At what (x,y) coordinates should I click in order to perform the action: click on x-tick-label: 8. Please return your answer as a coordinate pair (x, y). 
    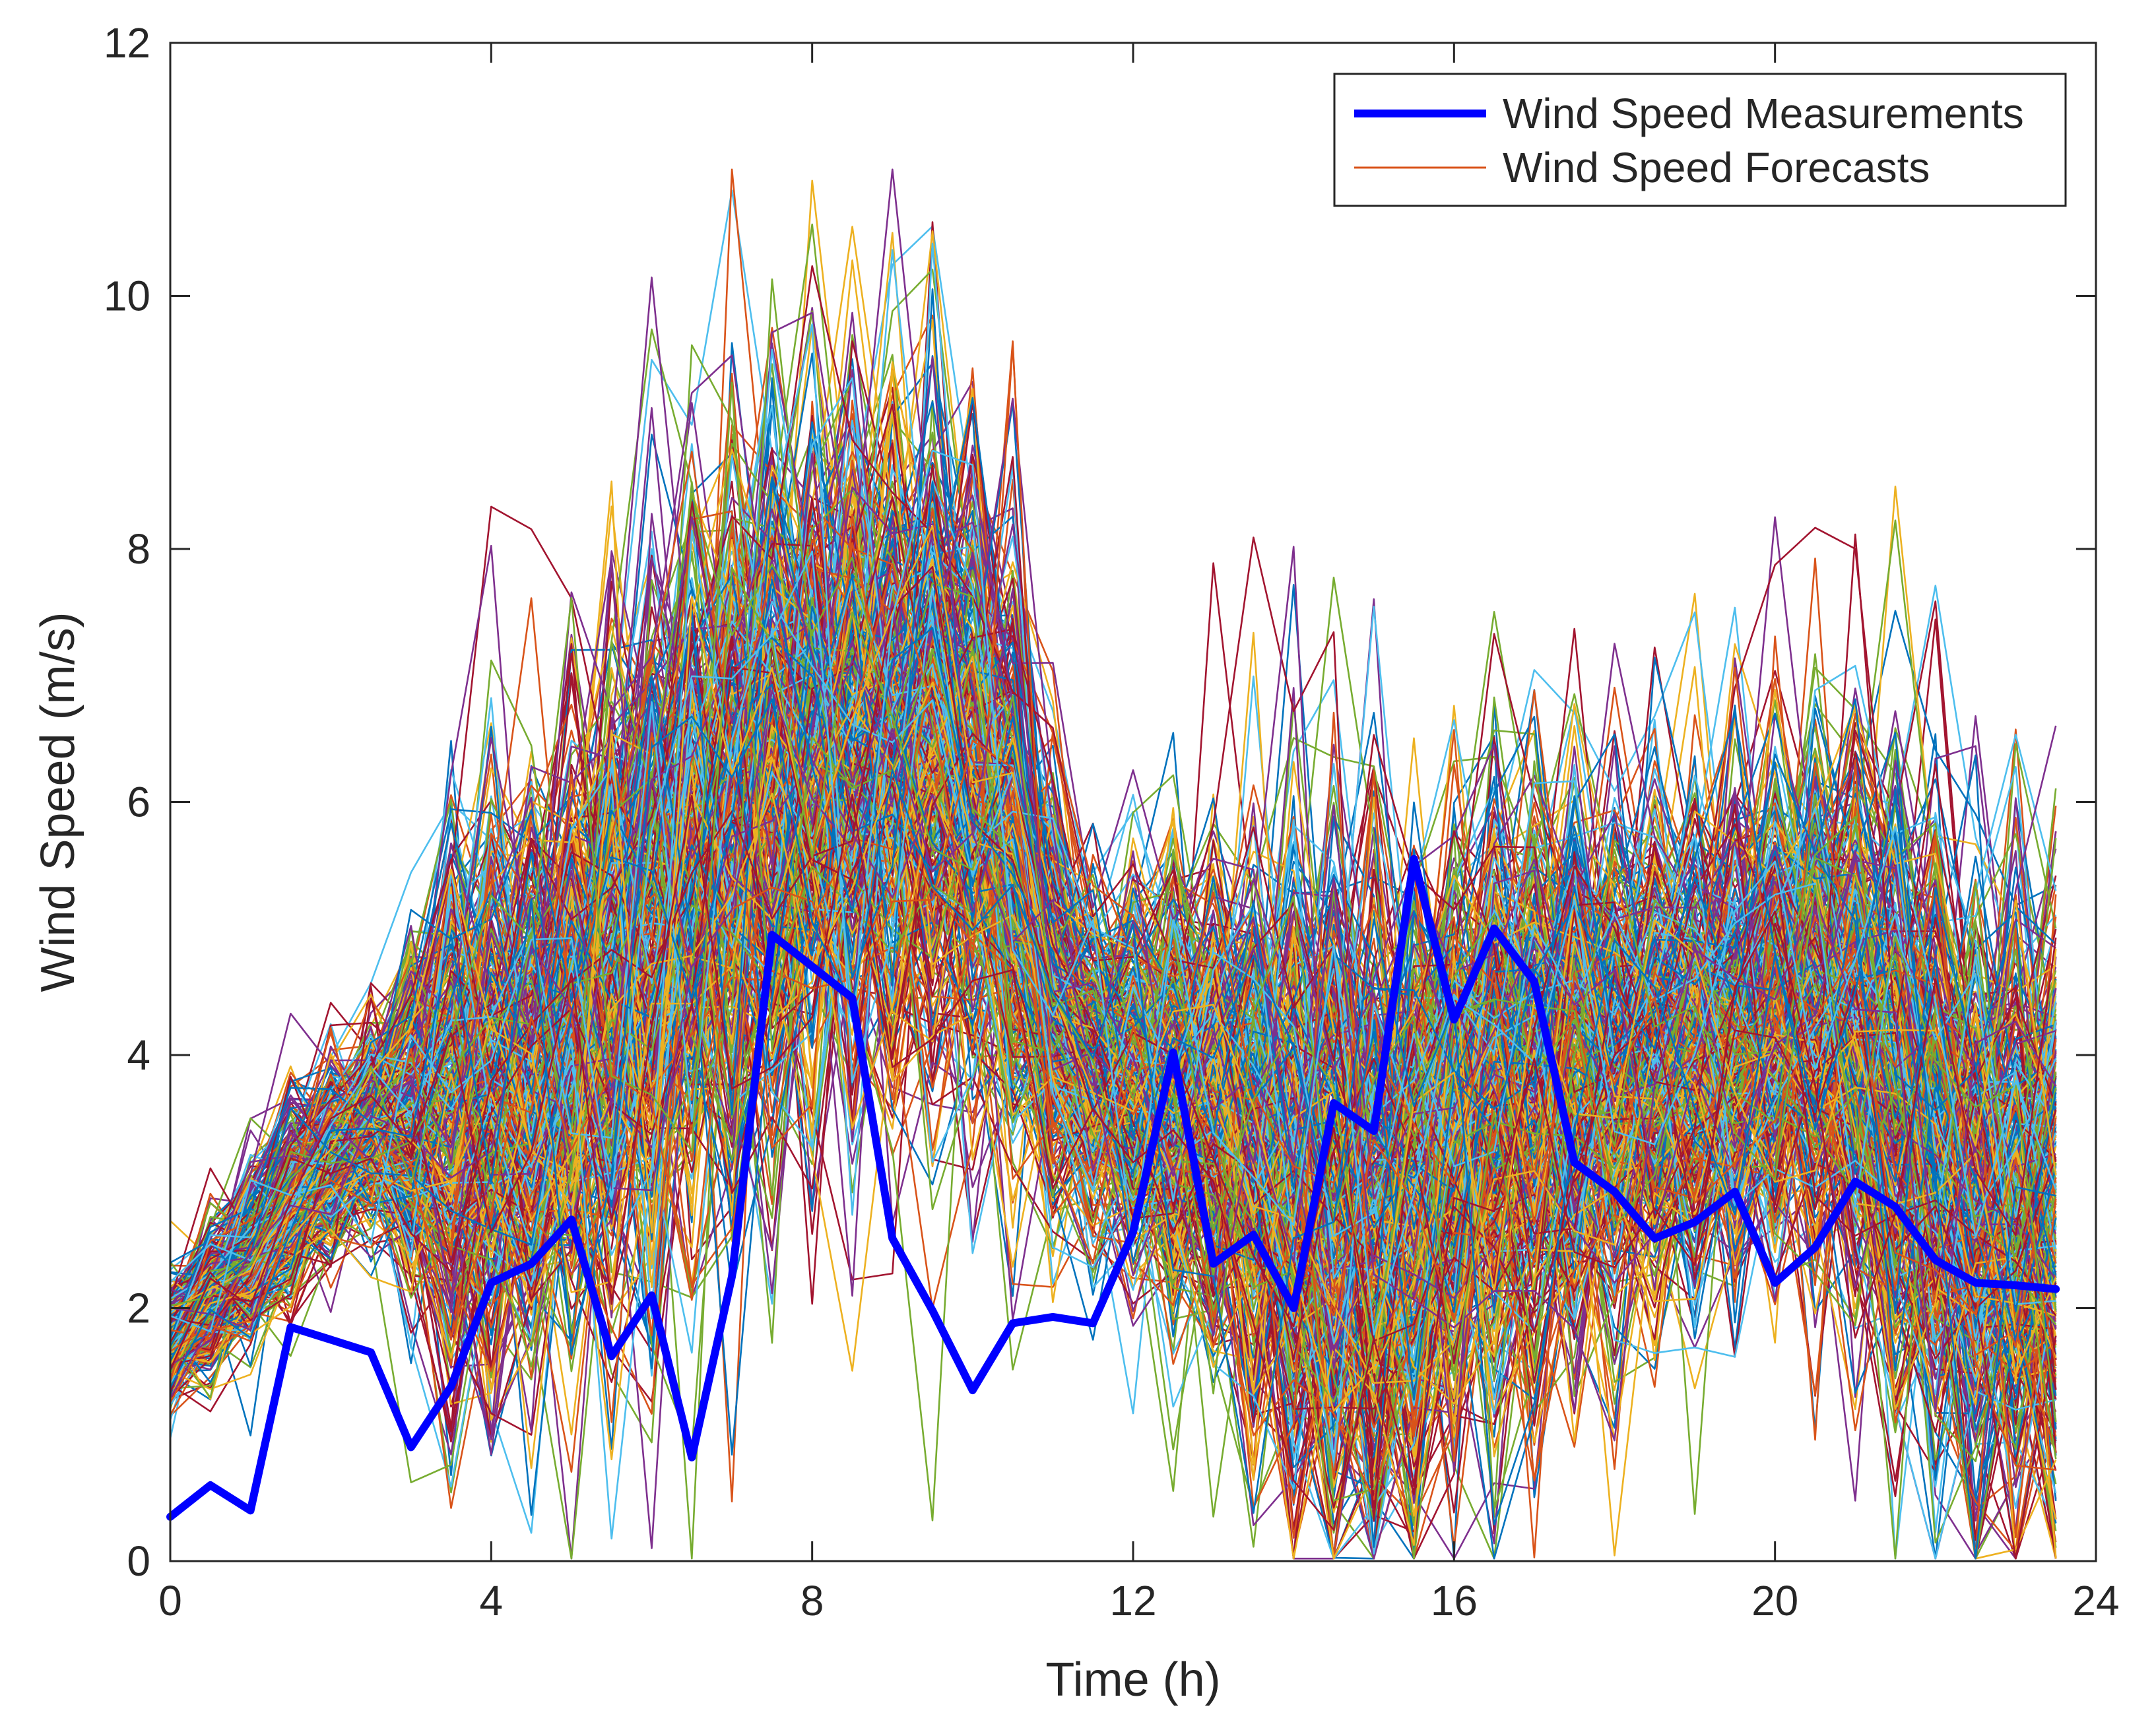
    Looking at the image, I should click on (812, 1600).